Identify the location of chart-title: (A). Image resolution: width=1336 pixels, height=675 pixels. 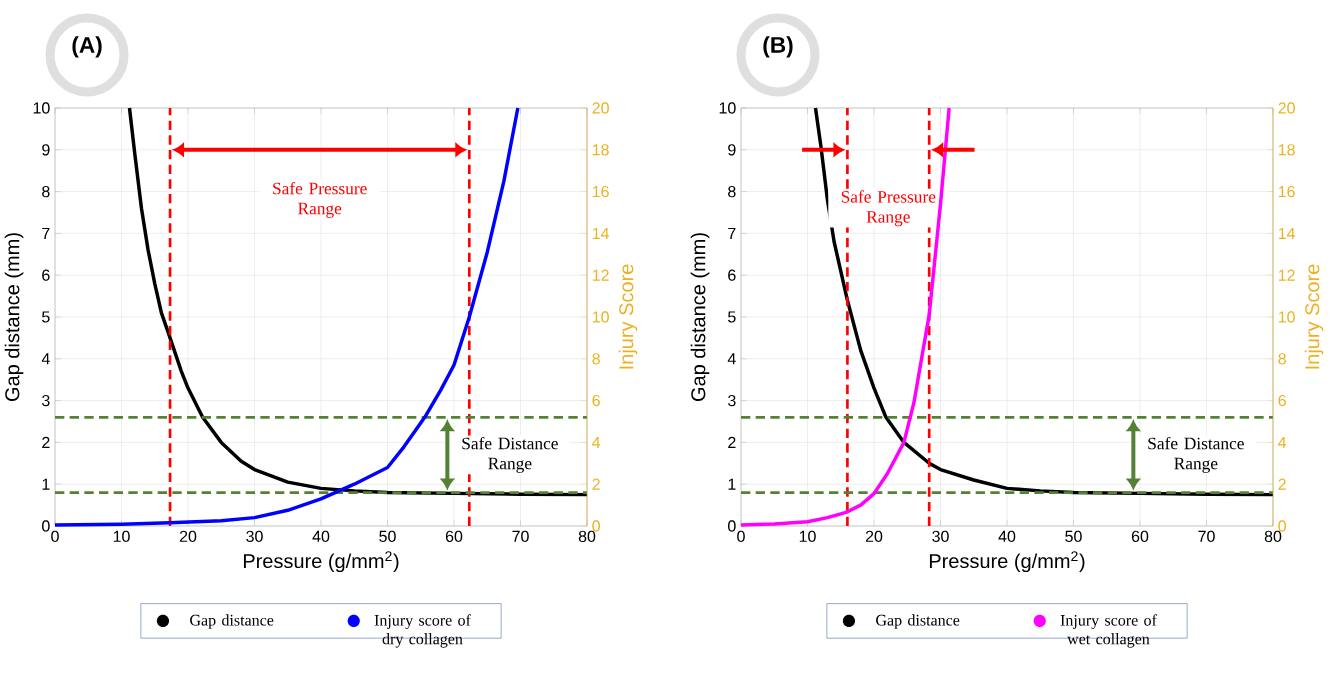
(87, 47).